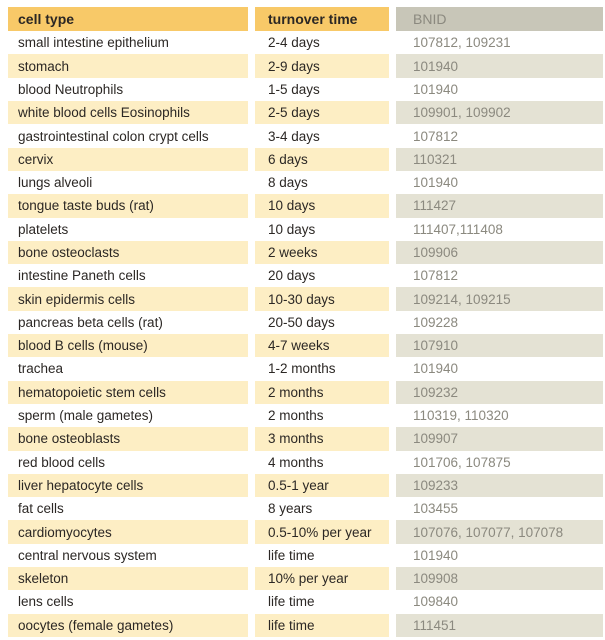 This screenshot has height=640, width=605. I want to click on turnover-time-cell: 8 years, so click(290, 509).